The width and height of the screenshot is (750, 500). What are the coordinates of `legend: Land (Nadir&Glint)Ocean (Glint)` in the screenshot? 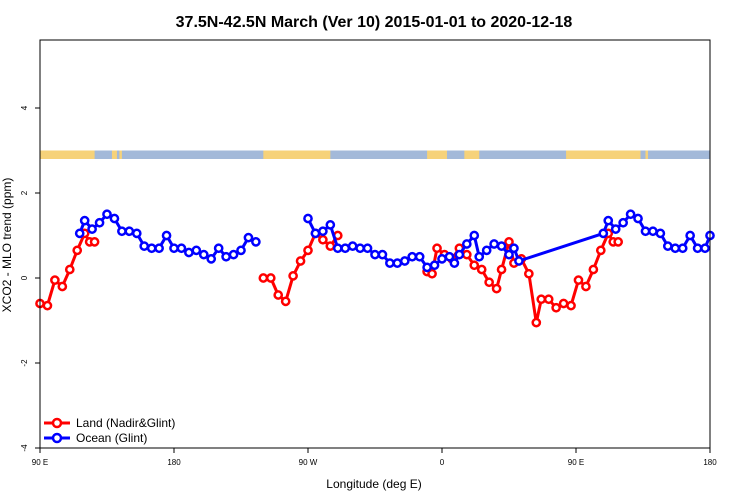 It's located at (109, 430).